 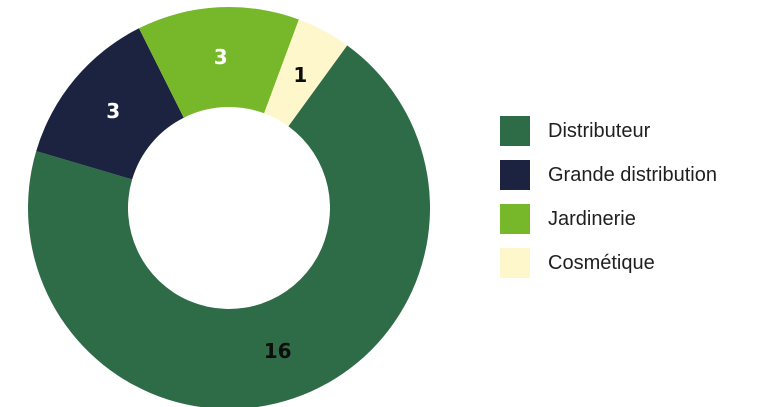 What do you see at coordinates (601, 262) in the screenshot?
I see `legend-label: Cosmétique` at bounding box center [601, 262].